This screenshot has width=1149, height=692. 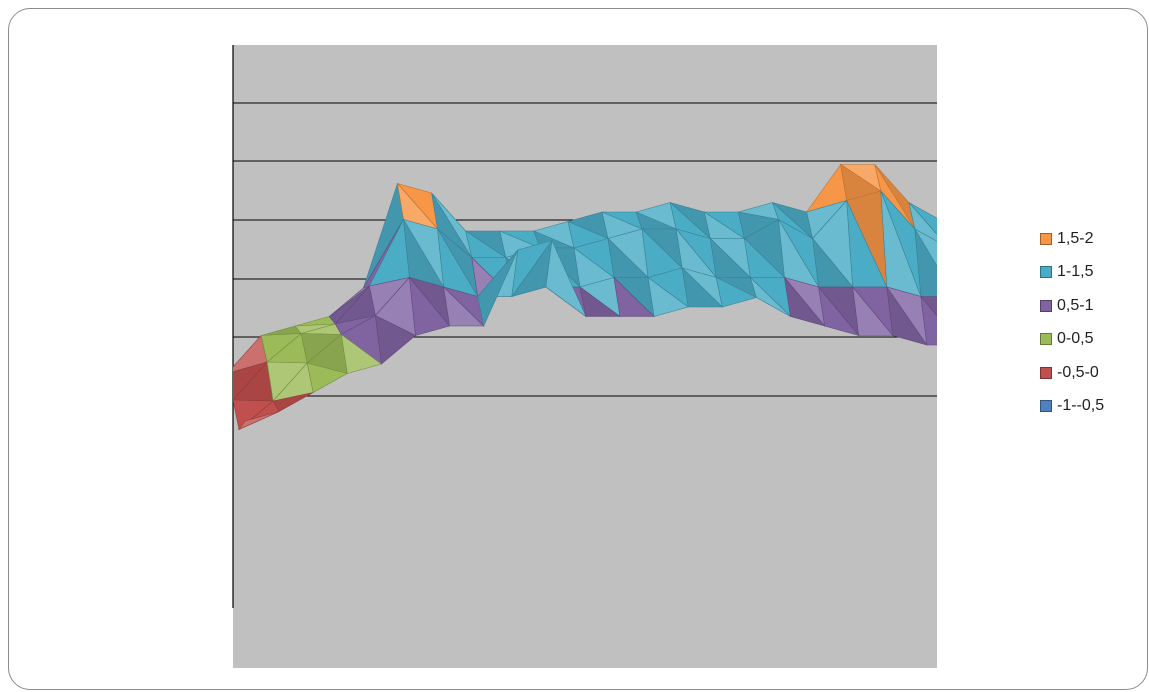 What do you see at coordinates (1075, 272) in the screenshot?
I see `legend-label: 1-1,5` at bounding box center [1075, 272].